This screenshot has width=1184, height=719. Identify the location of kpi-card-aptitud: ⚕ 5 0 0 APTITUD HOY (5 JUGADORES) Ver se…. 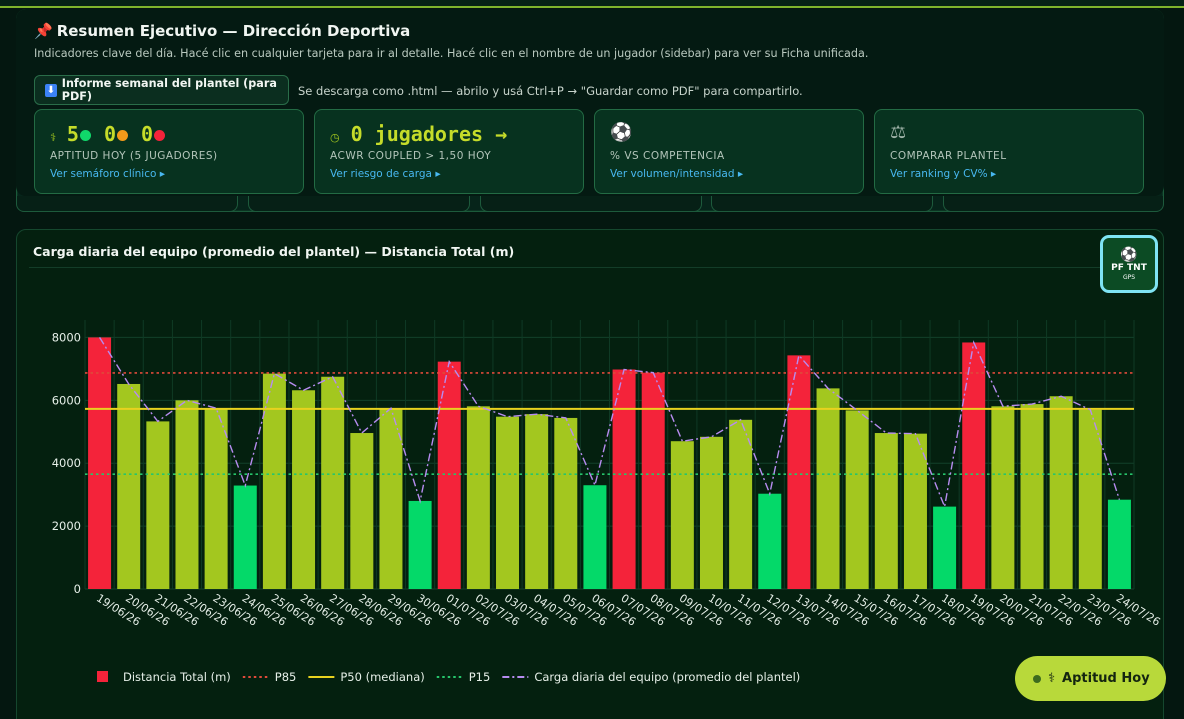
(169, 151).